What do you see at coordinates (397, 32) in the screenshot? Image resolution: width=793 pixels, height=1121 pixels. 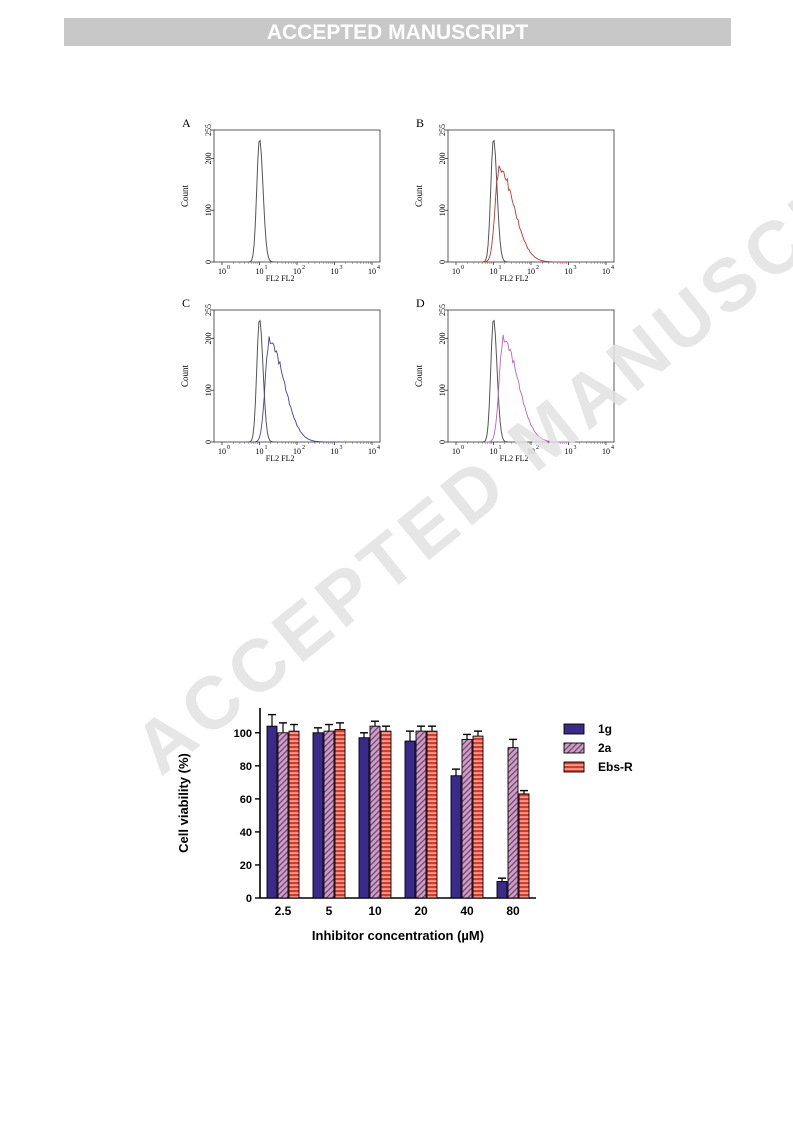 I see `manuscript-banner: ACCEPTED MANUSCRIPT` at bounding box center [397, 32].